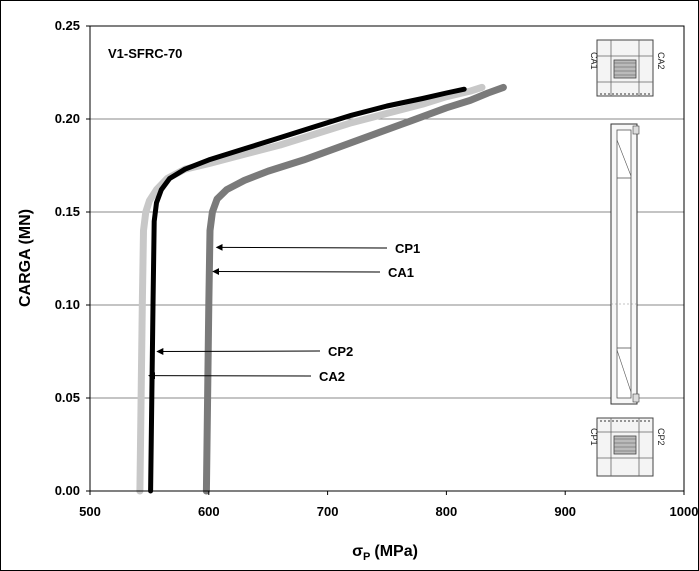 The width and height of the screenshot is (699, 571). What do you see at coordinates (301, 247) in the screenshot?
I see `annotation-arrow-cp1` at bounding box center [301, 247].